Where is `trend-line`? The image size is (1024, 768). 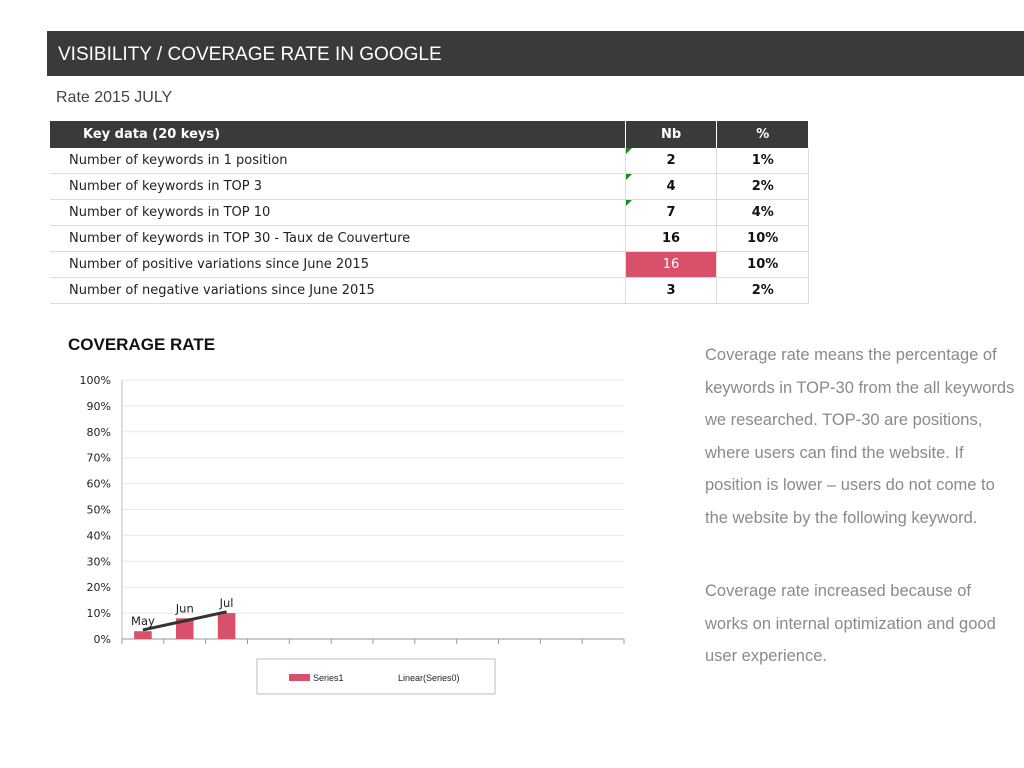 trend-line is located at coordinates (184, 621).